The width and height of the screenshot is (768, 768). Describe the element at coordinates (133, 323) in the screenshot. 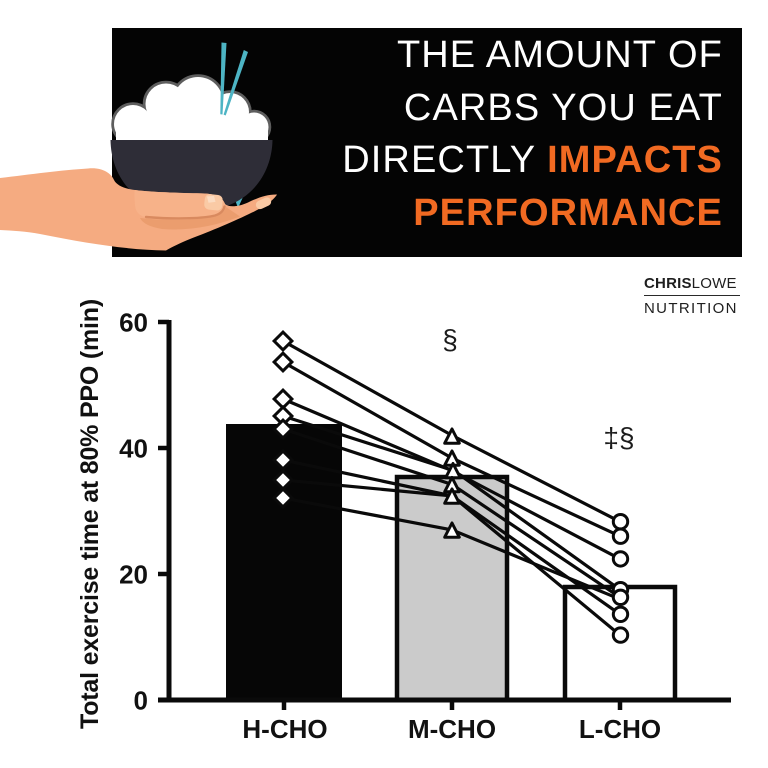

I see `svg-text: 60` at that location.